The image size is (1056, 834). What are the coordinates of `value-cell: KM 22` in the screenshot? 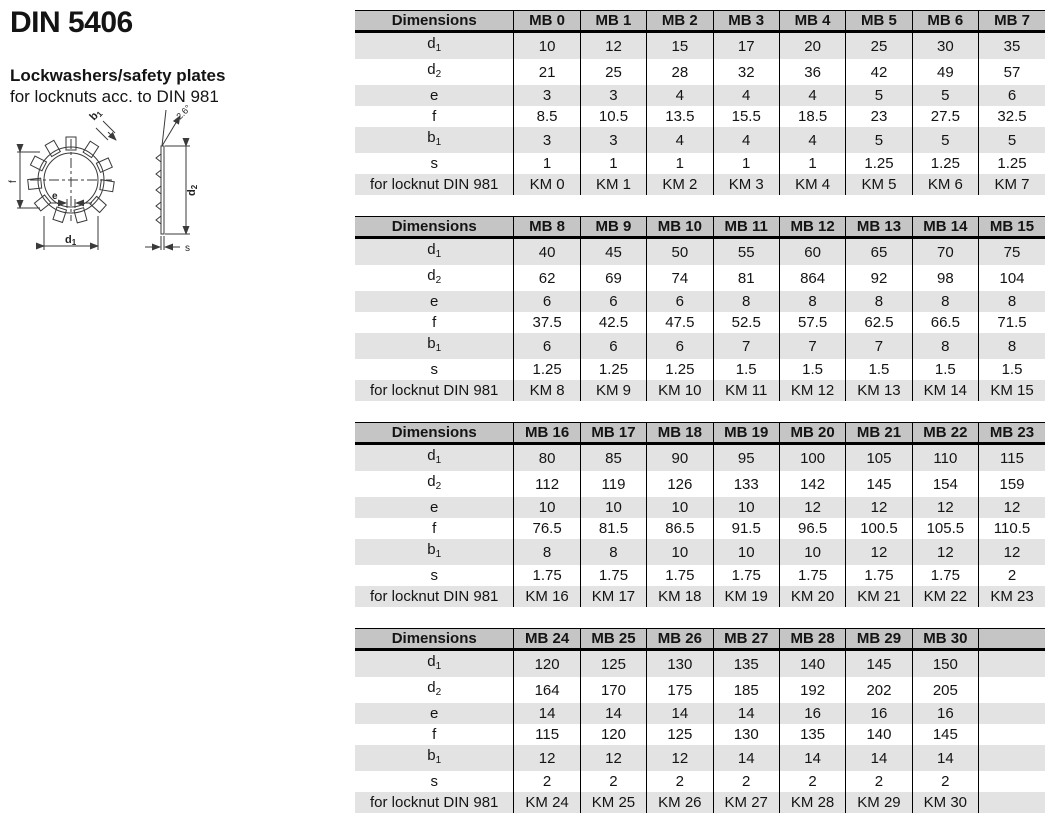 It's located at (945, 596).